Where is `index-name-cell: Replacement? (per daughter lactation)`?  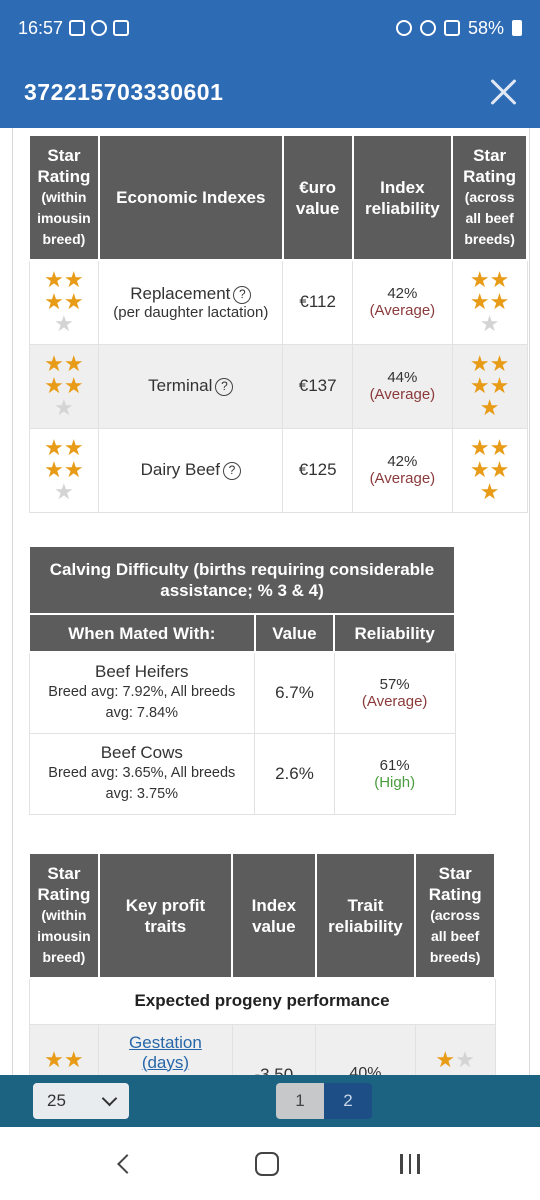
index-name-cell: Replacement? (per daughter lactation) is located at coordinates (191, 302).